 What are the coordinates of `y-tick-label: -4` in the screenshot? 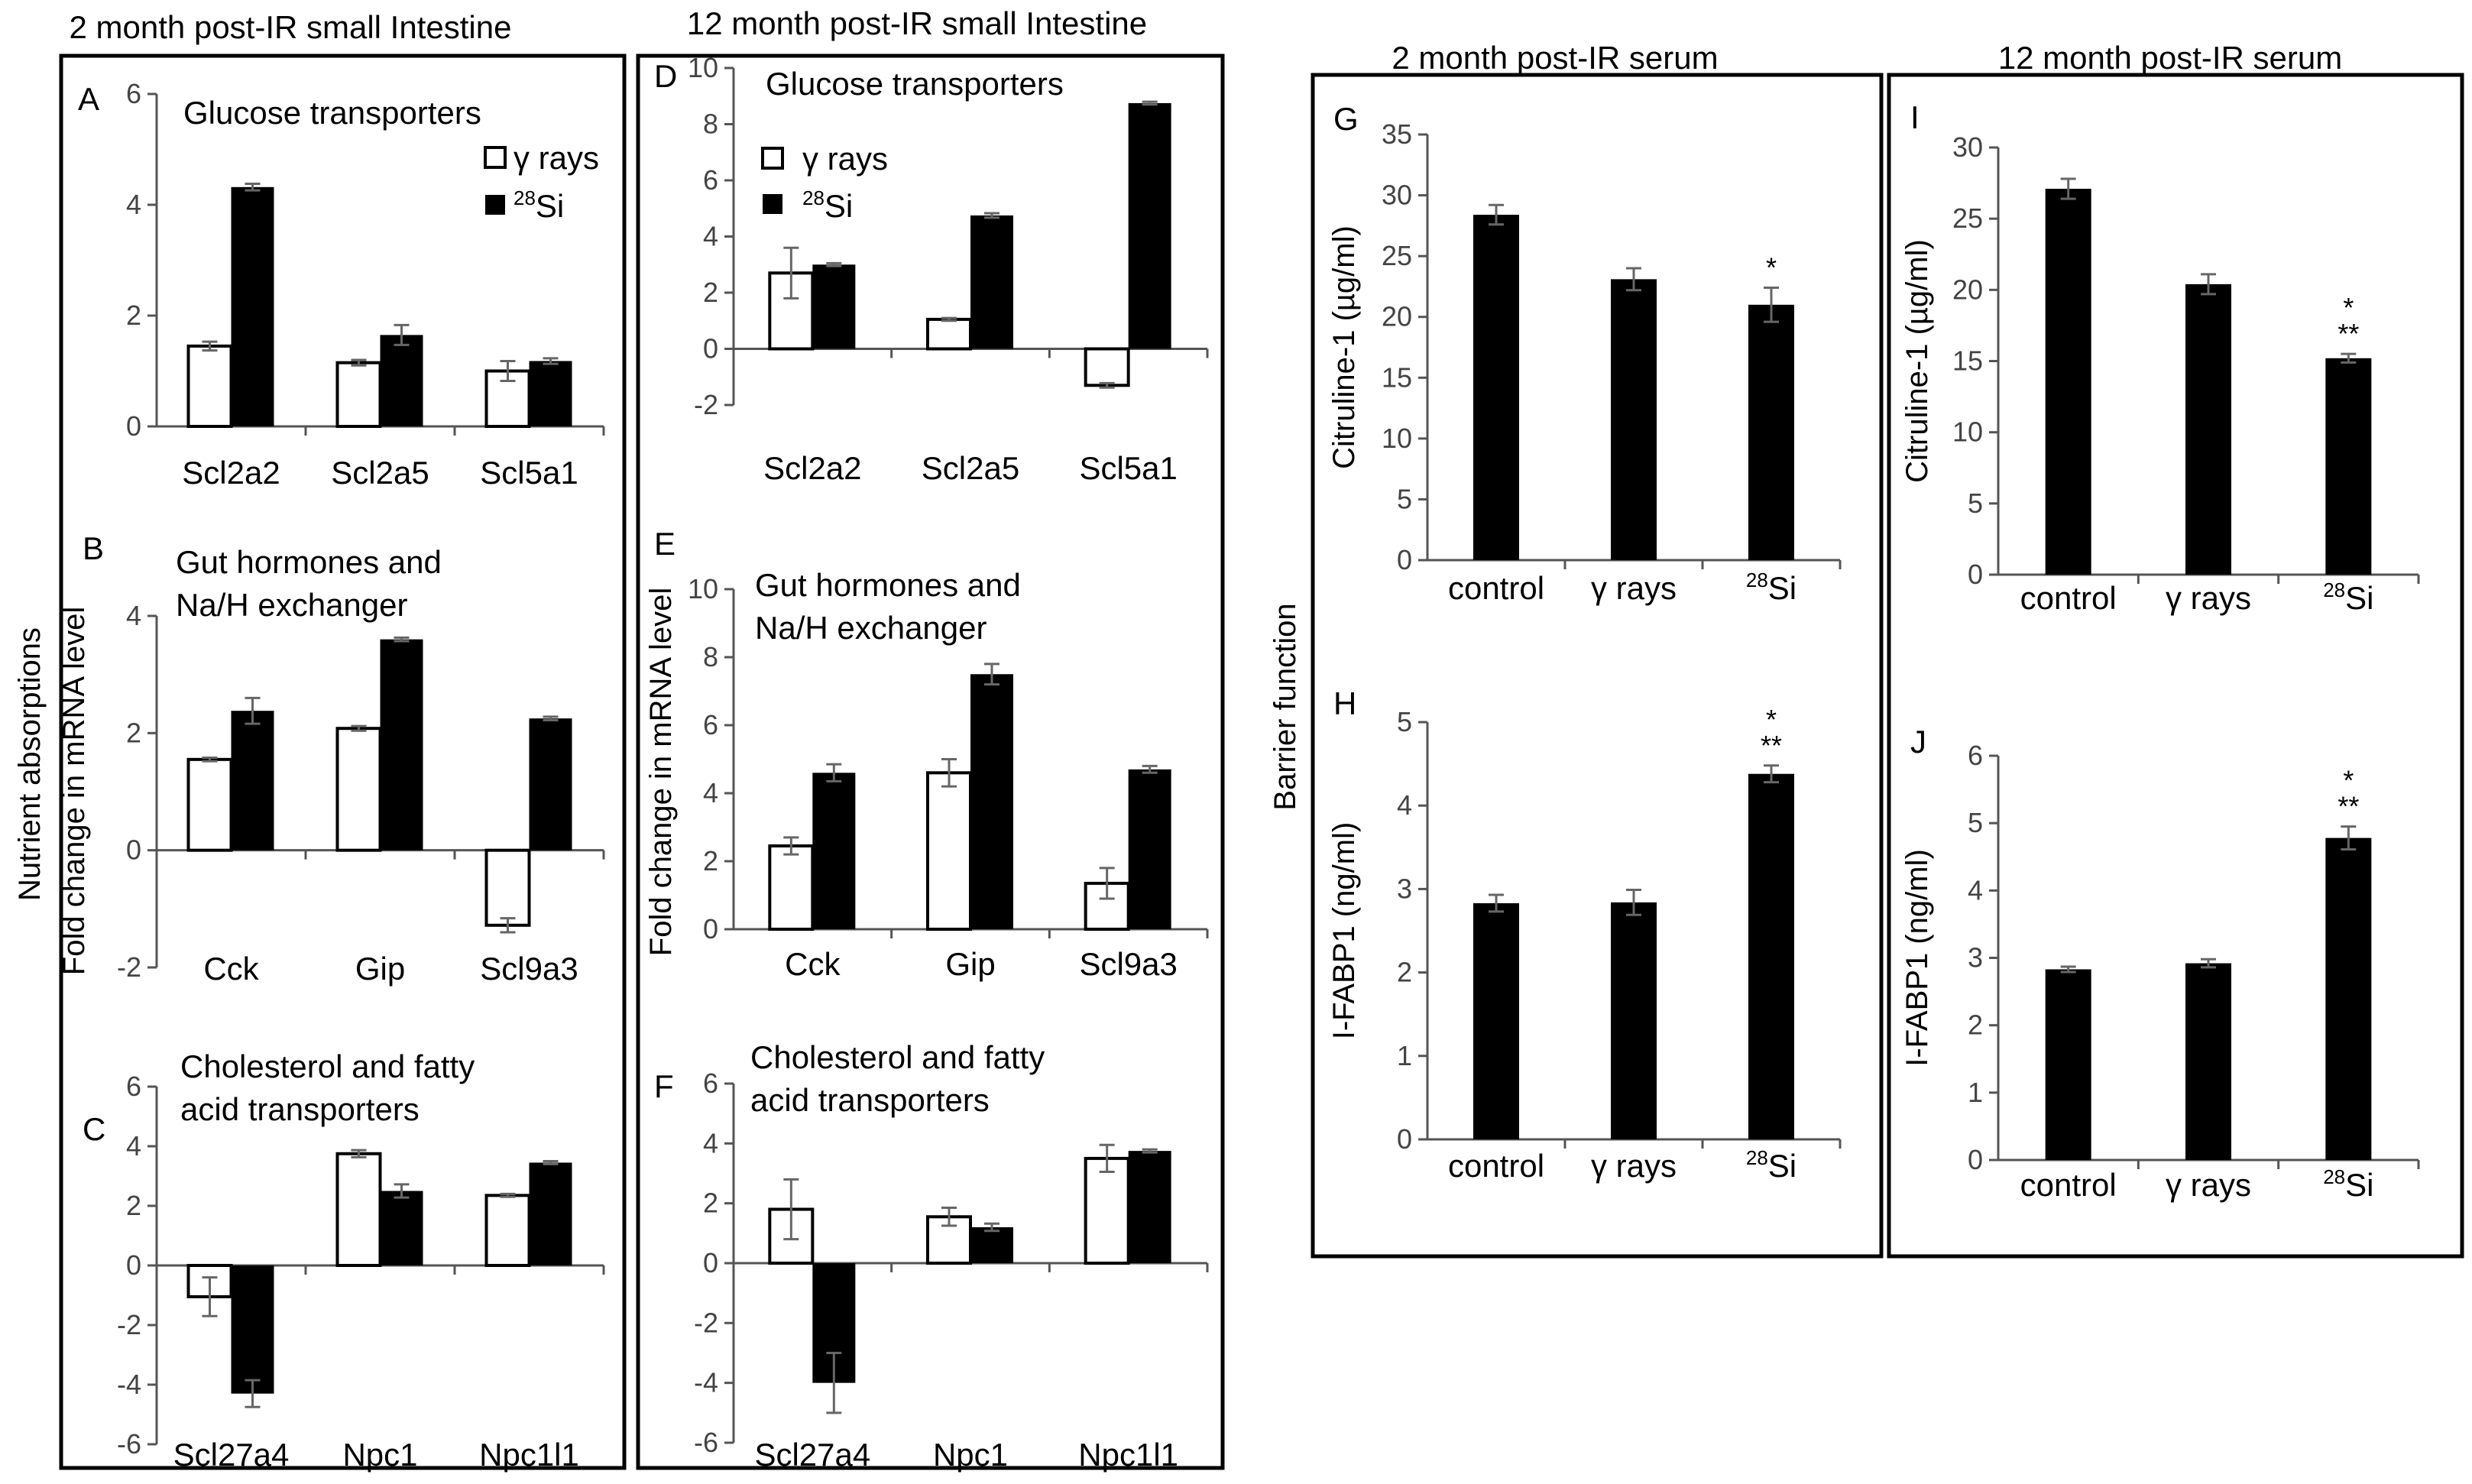 It's located at (706, 1383).